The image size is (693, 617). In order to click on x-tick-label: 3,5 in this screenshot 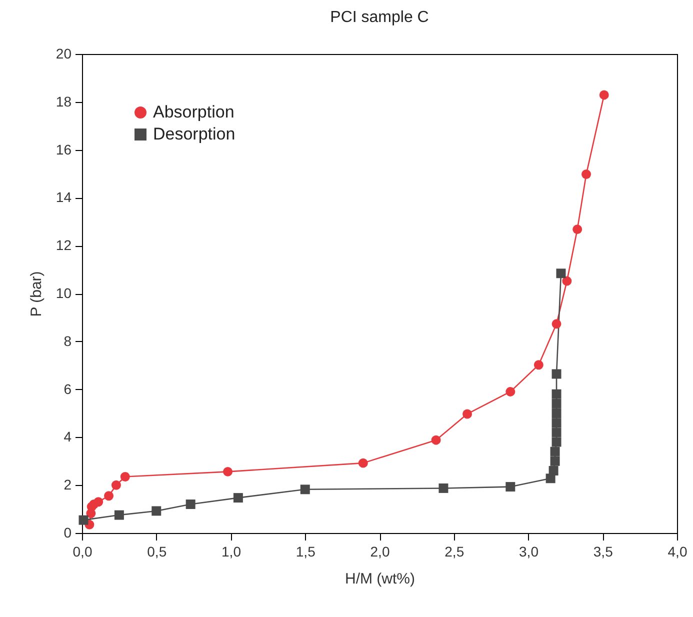, I will do `click(603, 552)`.